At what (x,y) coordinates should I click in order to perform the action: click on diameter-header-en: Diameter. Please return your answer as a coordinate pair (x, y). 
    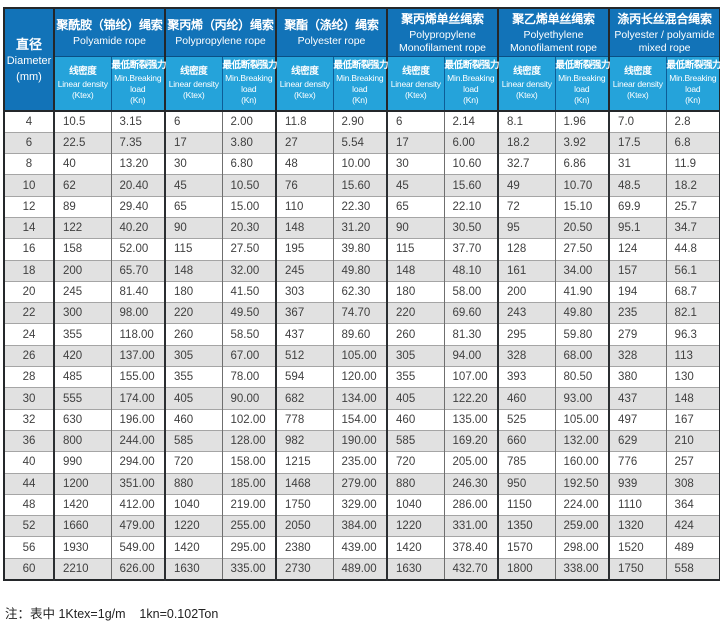
    Looking at the image, I should click on (29, 61).